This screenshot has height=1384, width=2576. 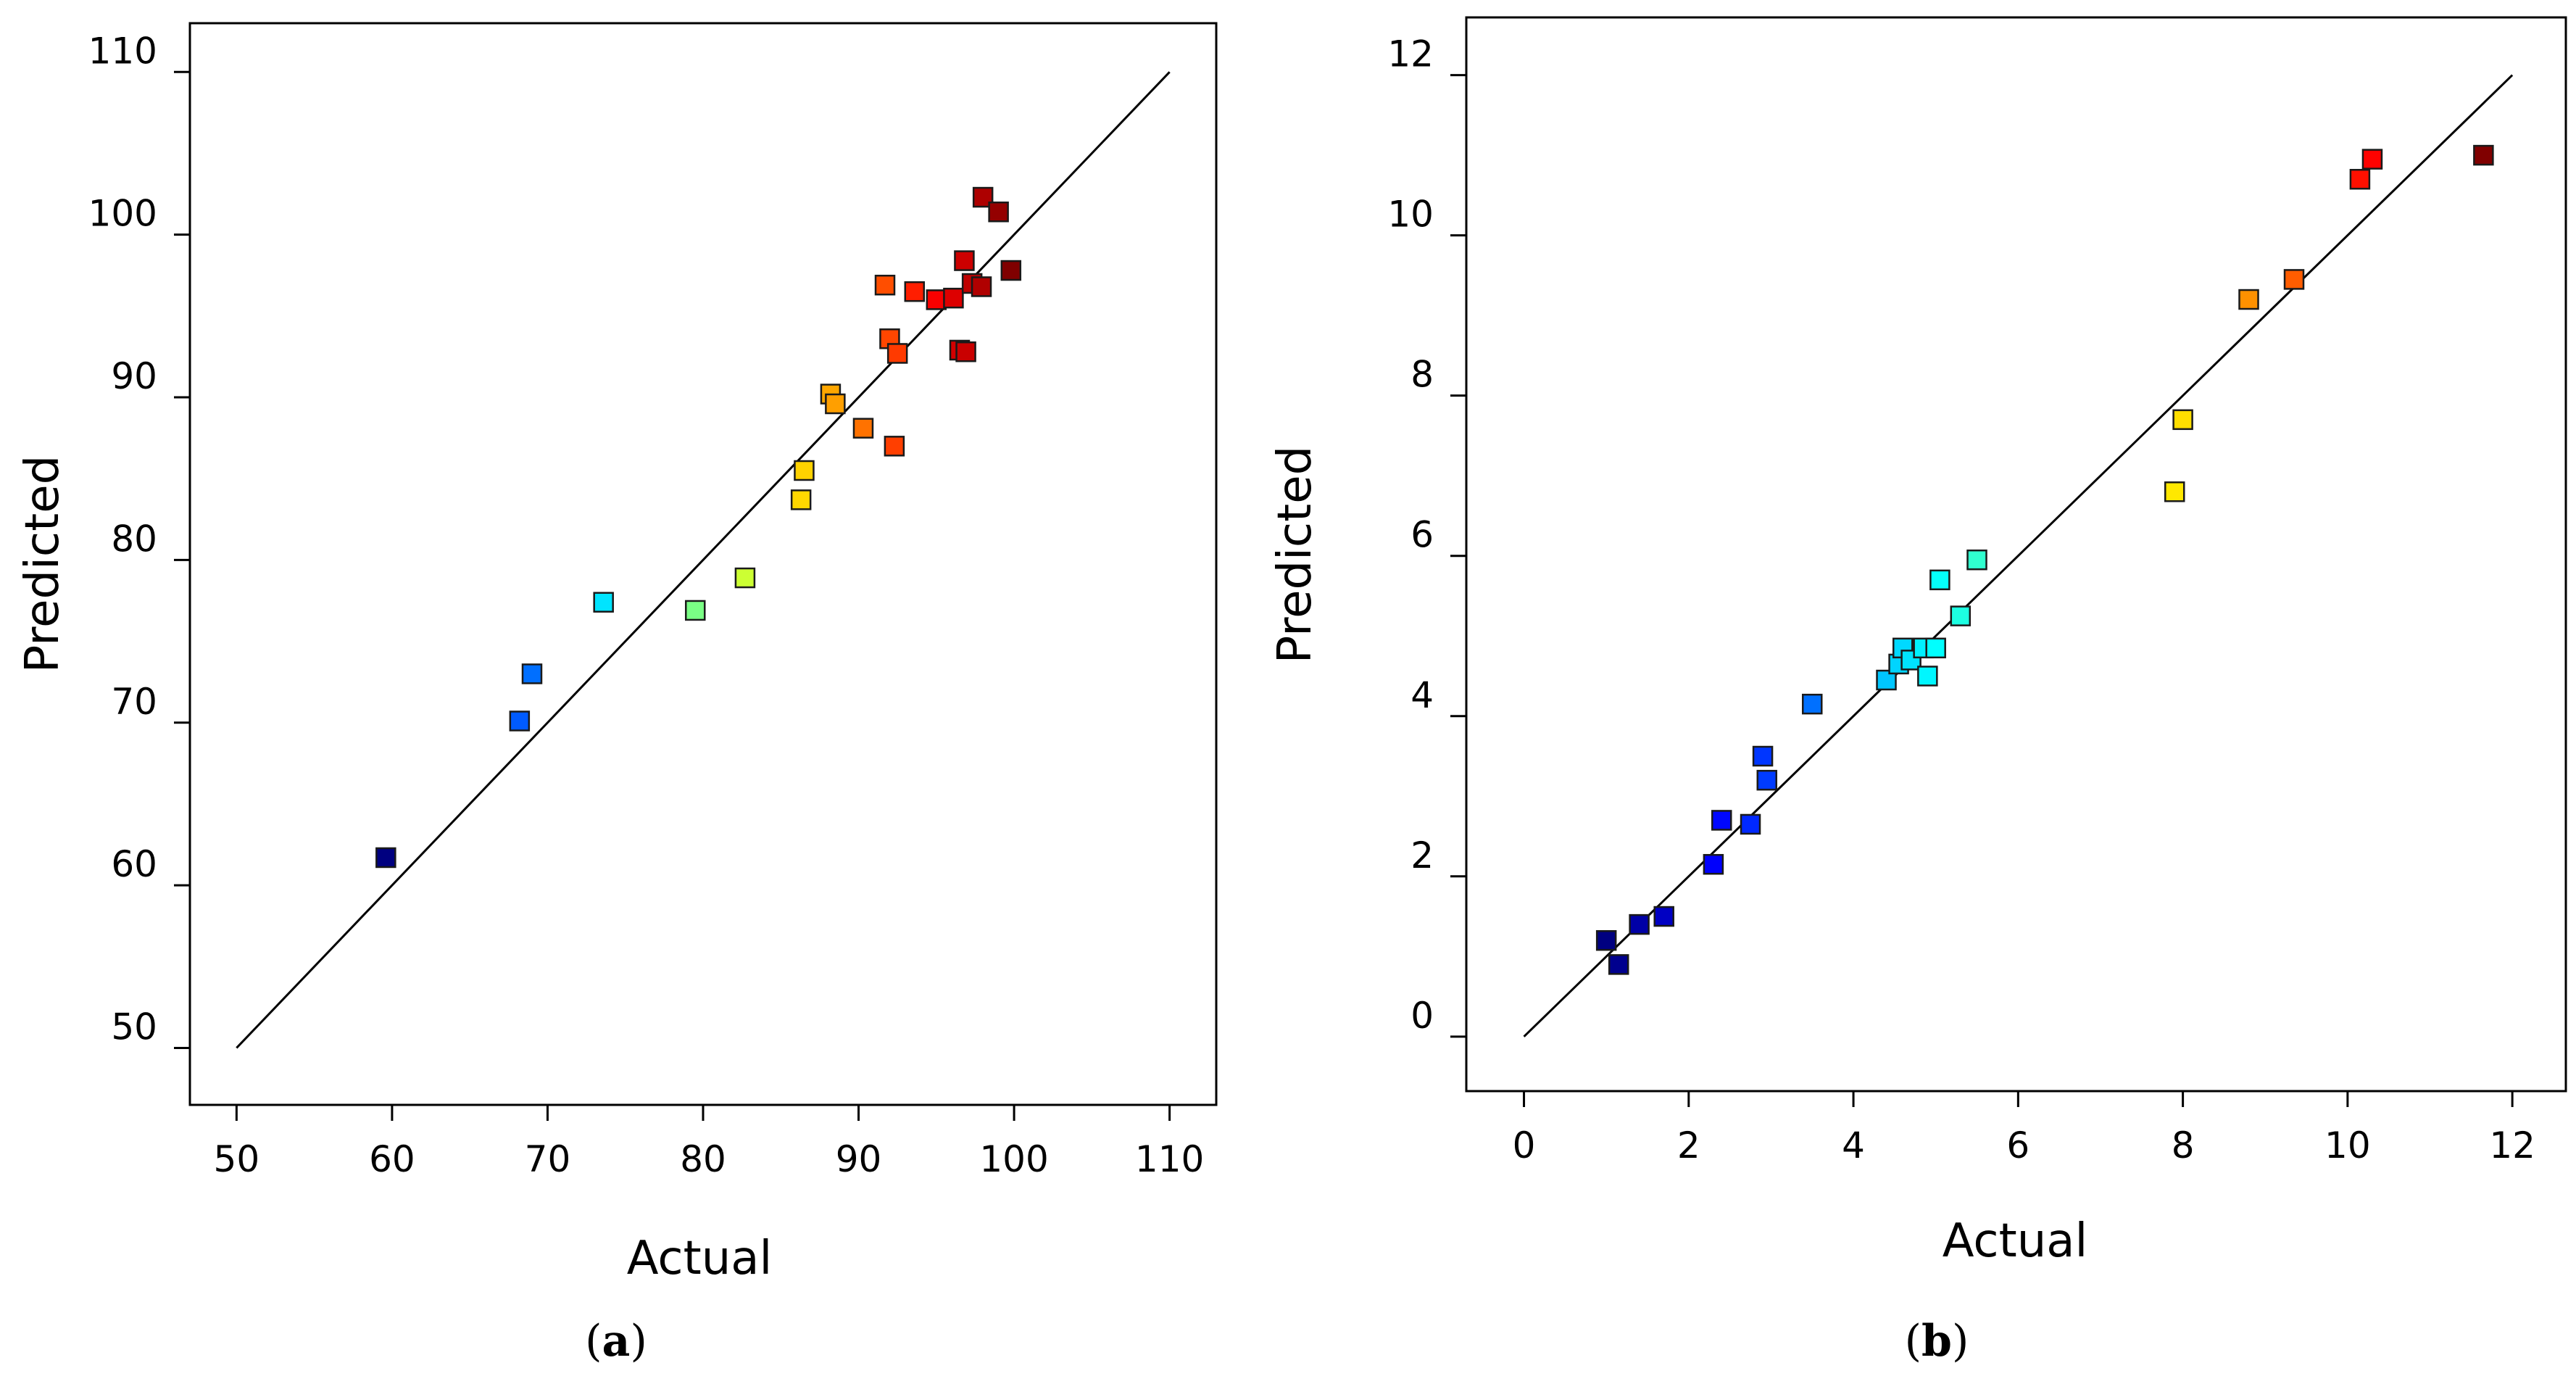 What do you see at coordinates (1422, 695) in the screenshot?
I see `y-tick-label: 4` at bounding box center [1422, 695].